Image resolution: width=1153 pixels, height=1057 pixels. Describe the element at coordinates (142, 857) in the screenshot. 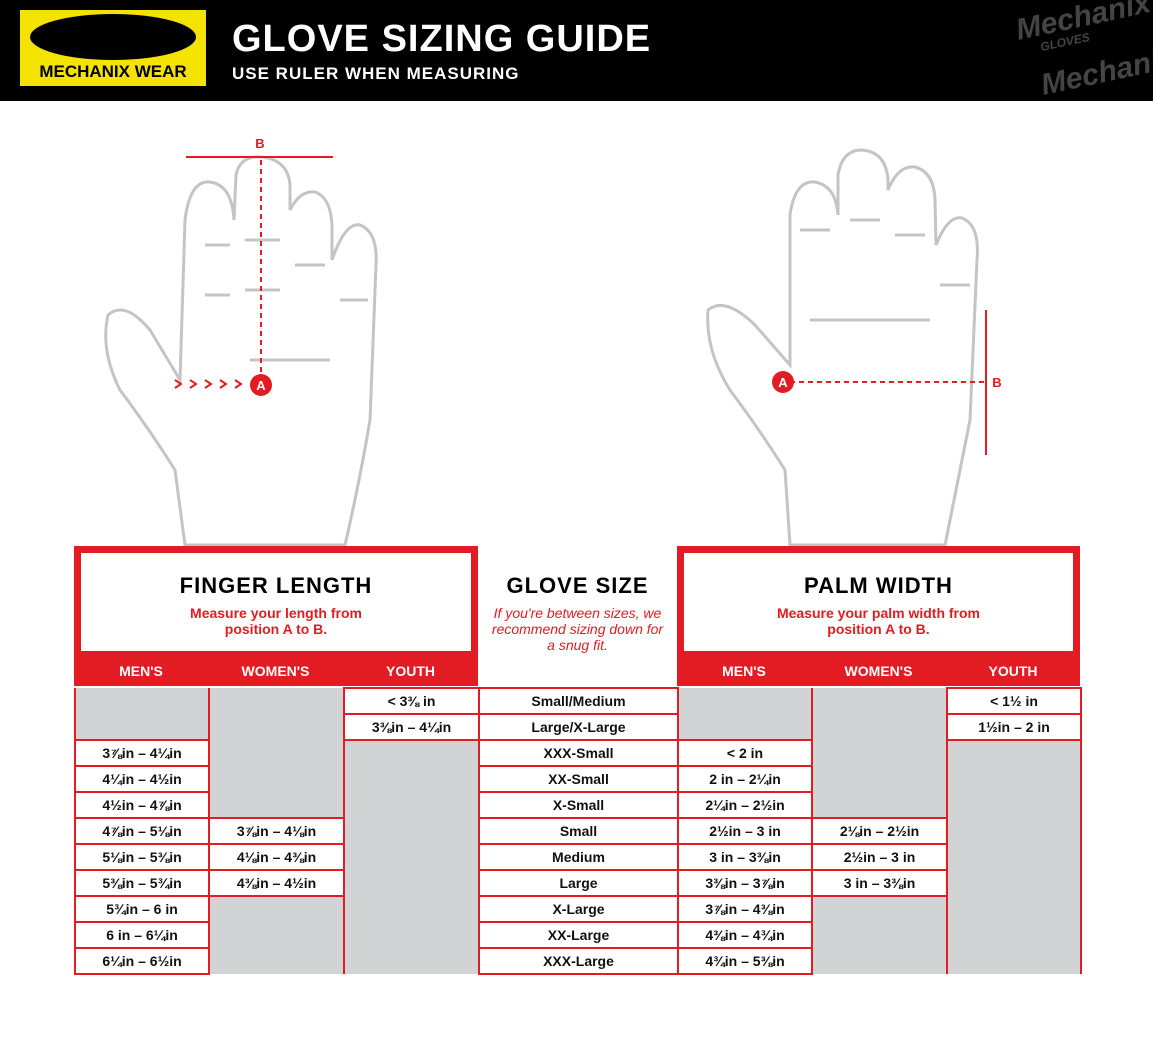

I see `measure-cell: 5⅛in – 5⅜in` at that location.